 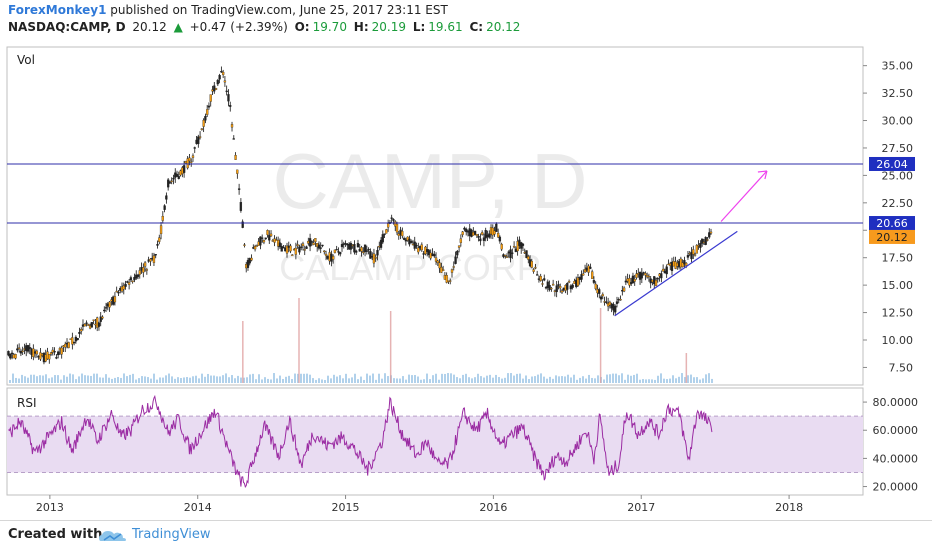 I want to click on tradingview-brand-link: TradingView, so click(x=171, y=534).